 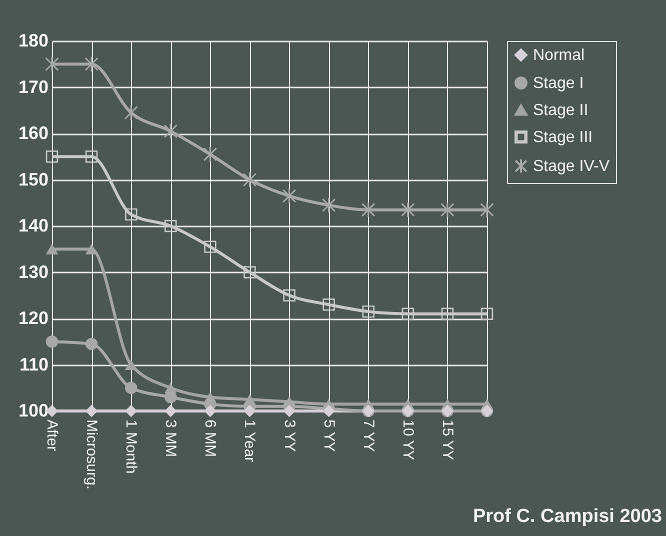 What do you see at coordinates (249, 441) in the screenshot?
I see `x-tick-label: 1 Year` at bounding box center [249, 441].